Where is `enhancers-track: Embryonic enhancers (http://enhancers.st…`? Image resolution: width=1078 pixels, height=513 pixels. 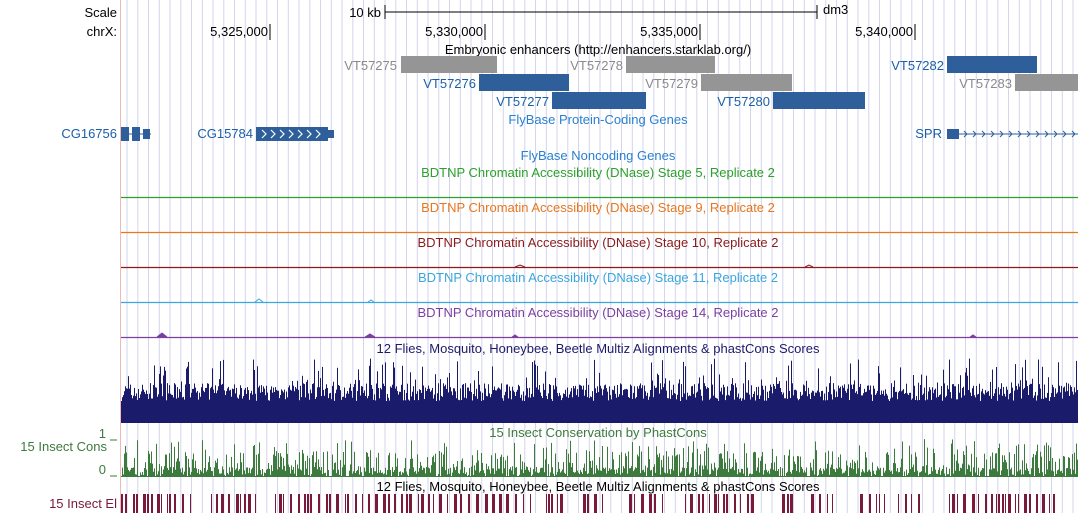
enhancers-track: Embryonic enhancers (http://enhancers.st… is located at coordinates (711, 75).